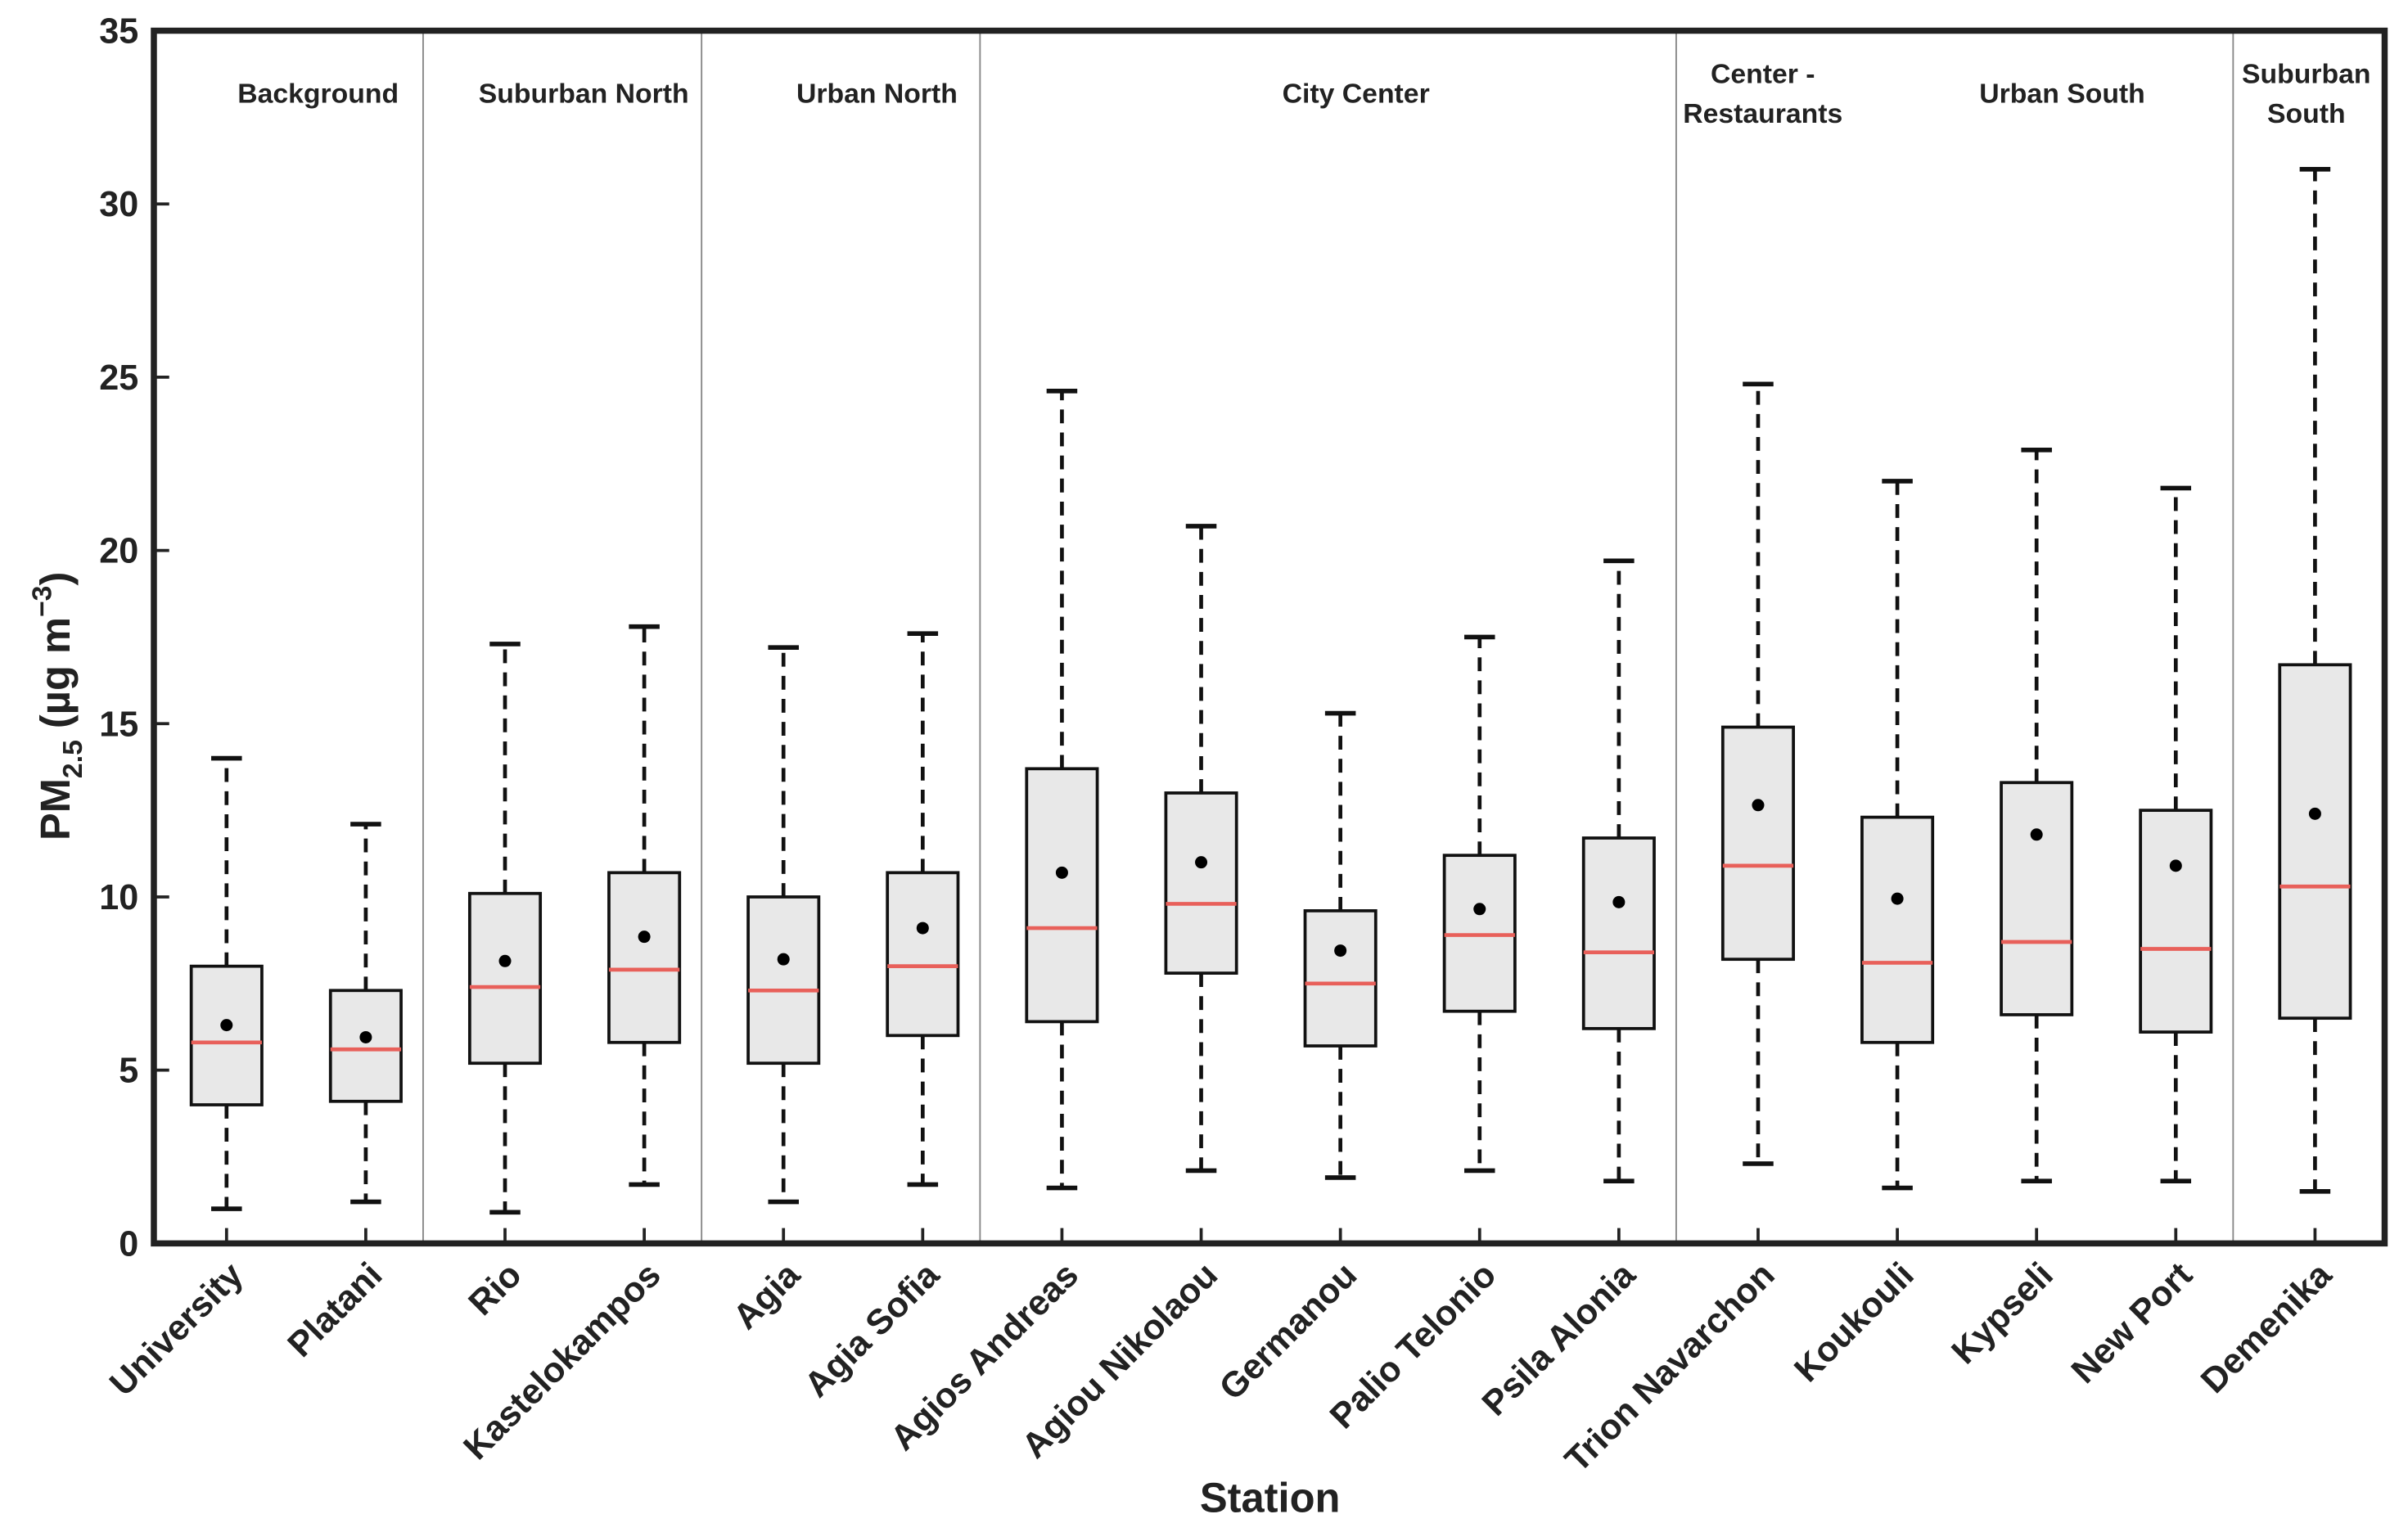 This screenshot has width=2408, height=1532. I want to click on y-tick-label: 15, so click(118, 725).